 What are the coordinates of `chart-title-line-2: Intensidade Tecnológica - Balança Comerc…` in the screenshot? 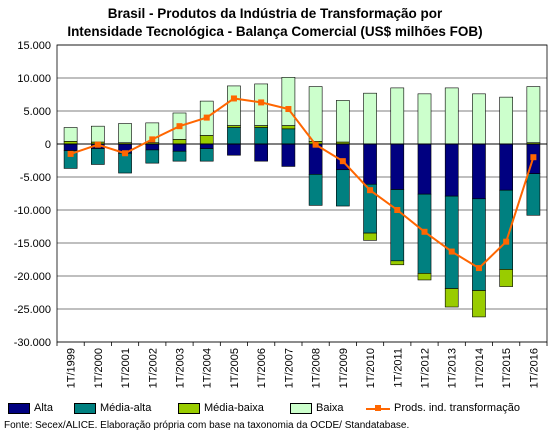 It's located at (275, 31).